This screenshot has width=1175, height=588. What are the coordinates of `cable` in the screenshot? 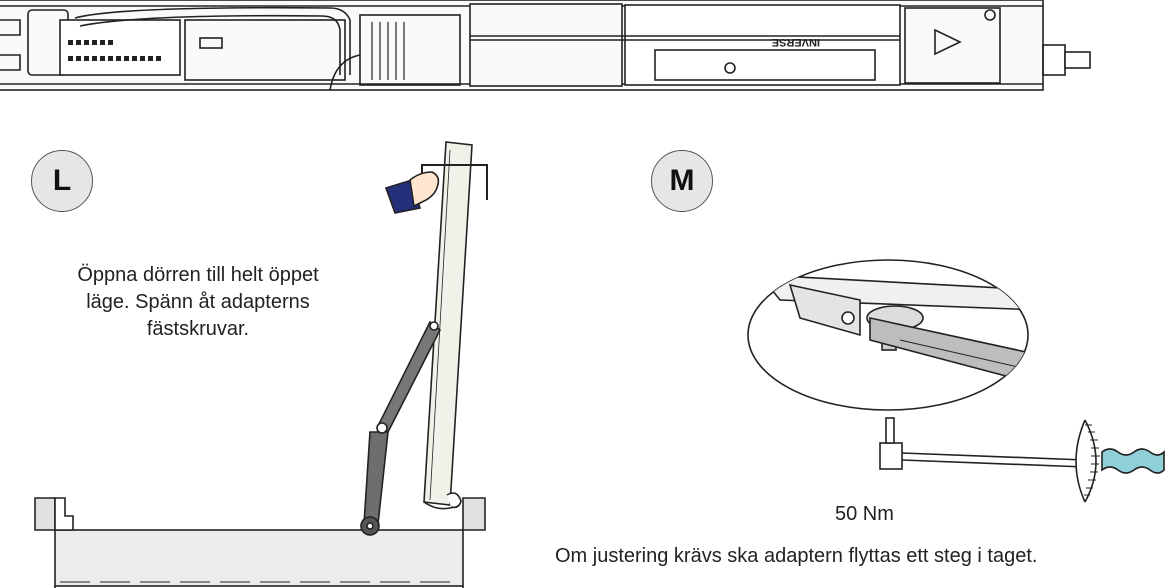 It's located at (212, 40).